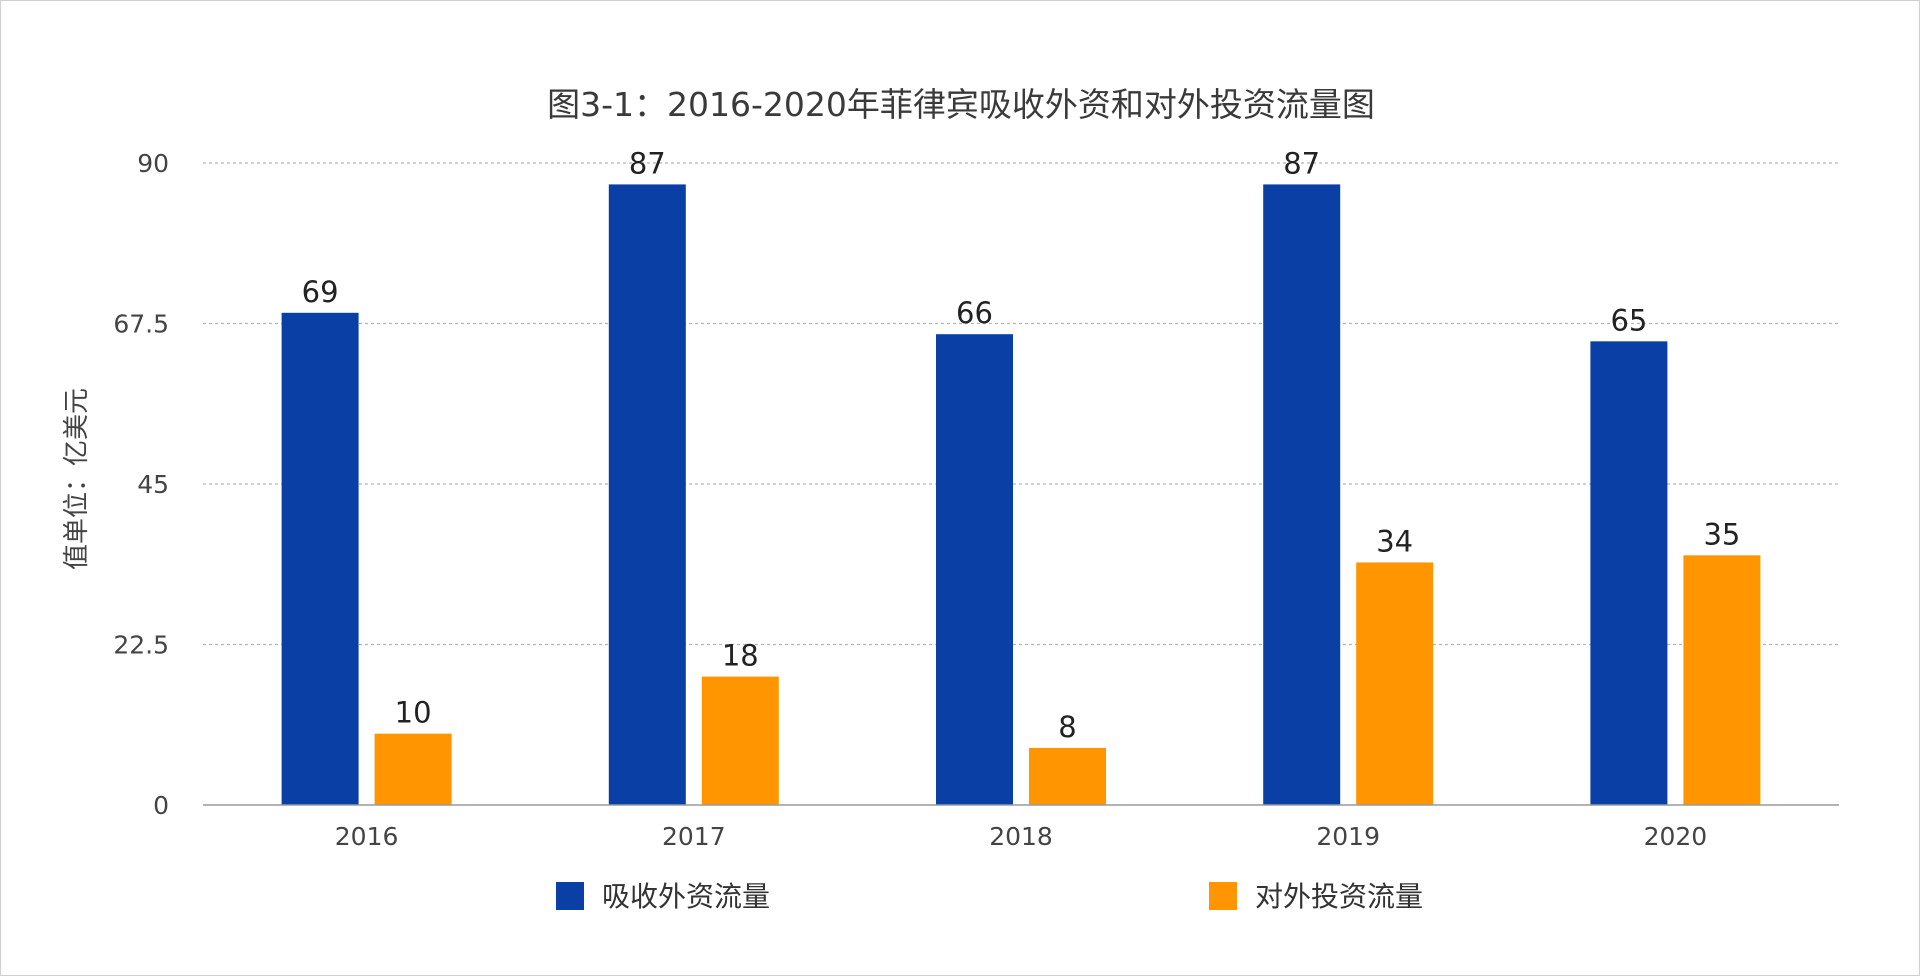 The image size is (1920, 977). I want to click on y-tick-label: 45, so click(153, 484).